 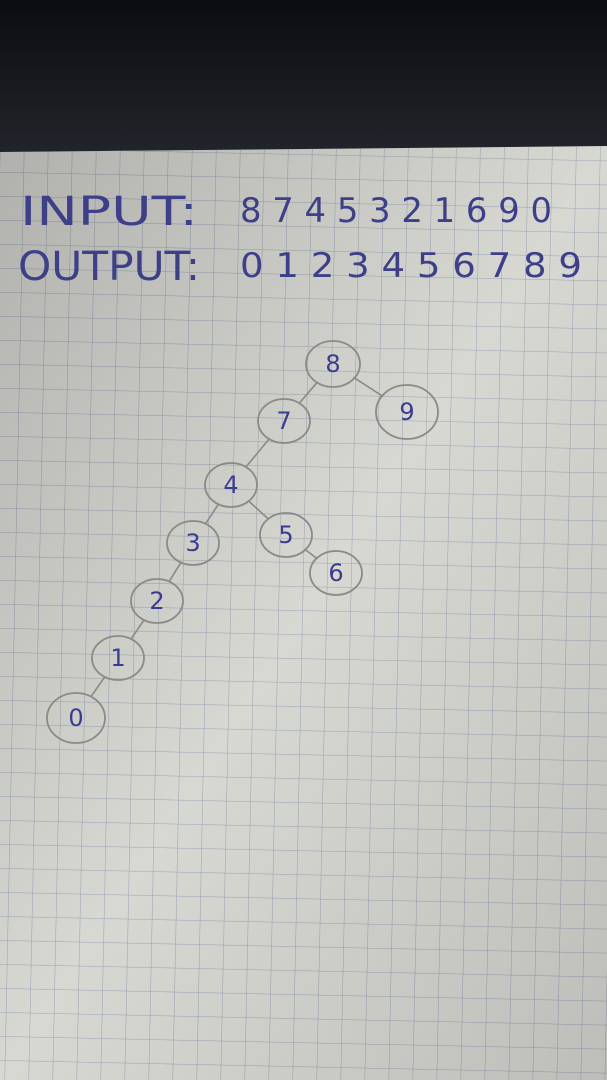 I want to click on tree-node-label: 0, so click(x=75, y=718).